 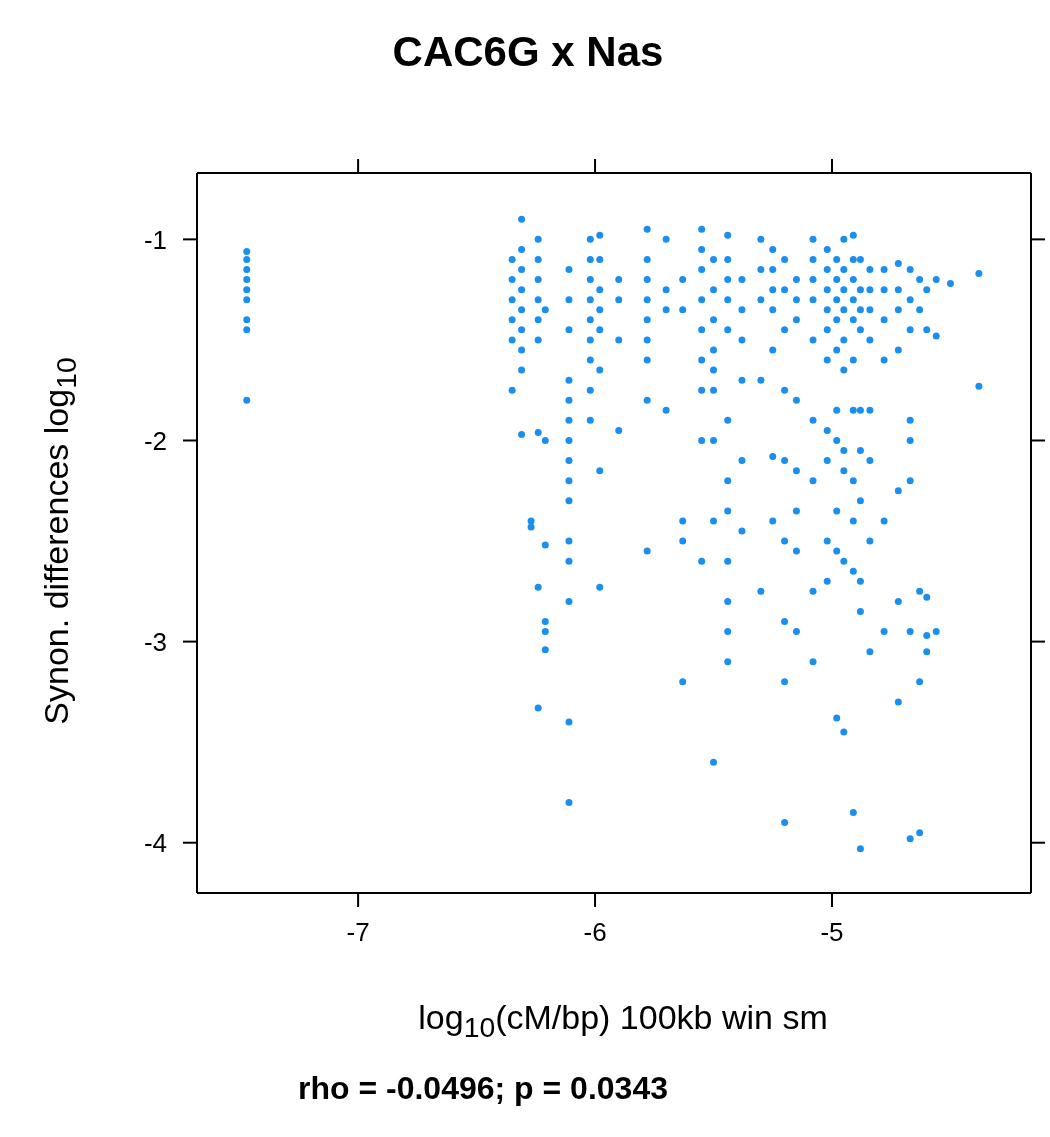 What do you see at coordinates (155, 641) in the screenshot?
I see `y-tick-label: -3` at bounding box center [155, 641].